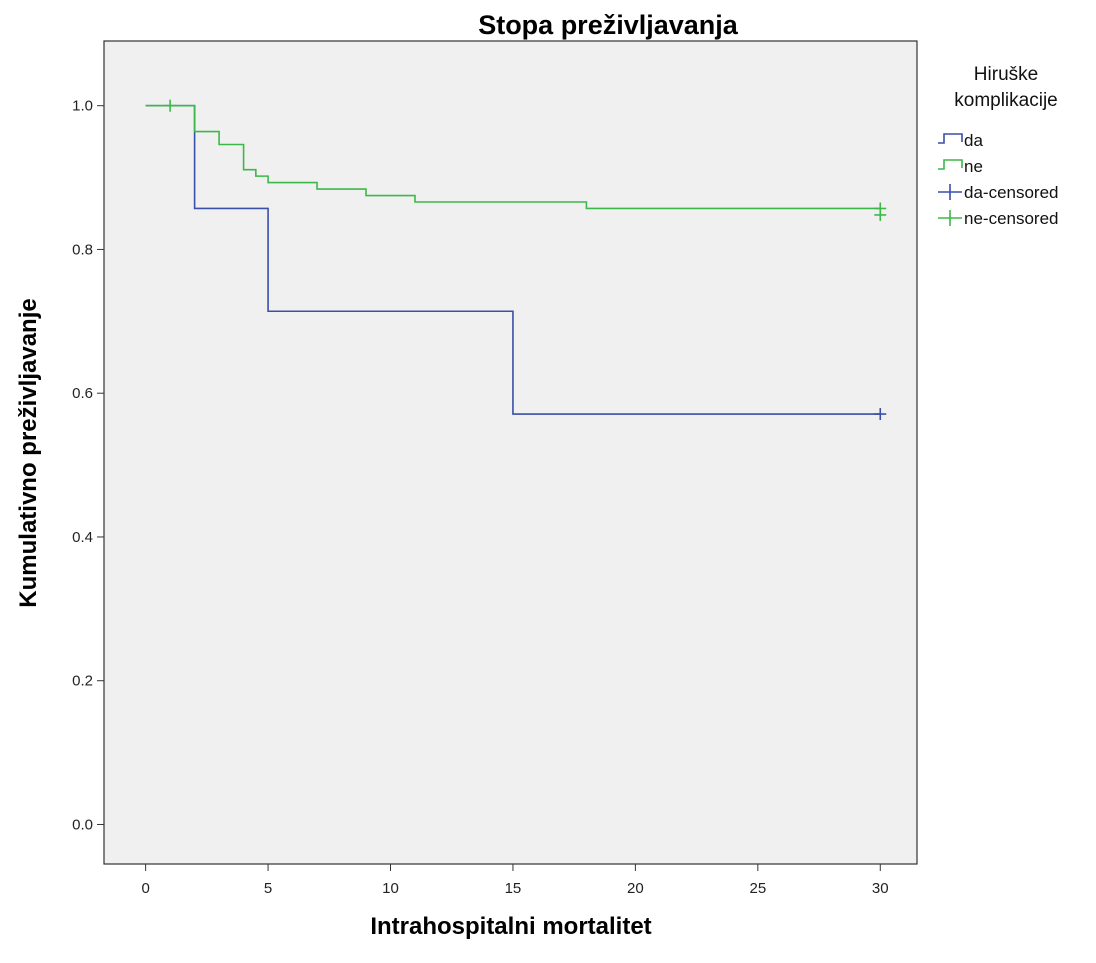  I want to click on x-axis-title: Intrahospitalni mortalitet, so click(510, 926).